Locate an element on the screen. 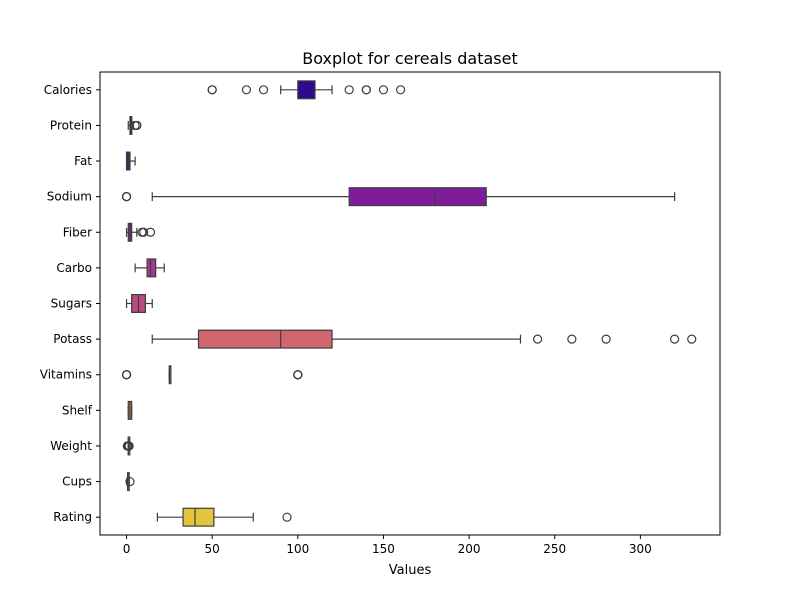 This screenshot has width=800, height=604. x-tick-label: 100 is located at coordinates (297, 549).